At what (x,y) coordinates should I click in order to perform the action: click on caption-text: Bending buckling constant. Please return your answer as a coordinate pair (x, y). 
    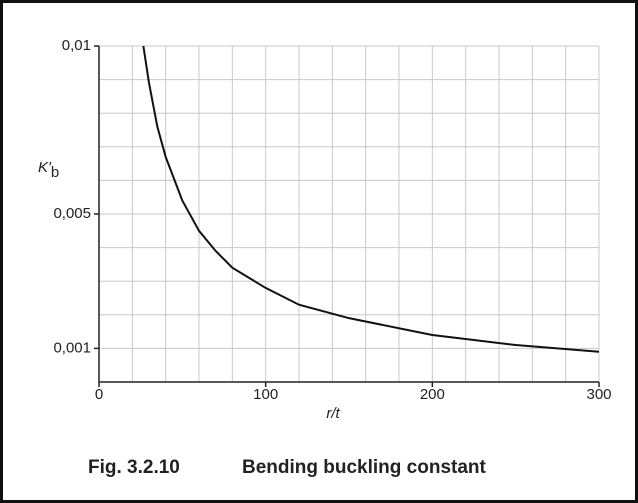
    Looking at the image, I should click on (364, 467).